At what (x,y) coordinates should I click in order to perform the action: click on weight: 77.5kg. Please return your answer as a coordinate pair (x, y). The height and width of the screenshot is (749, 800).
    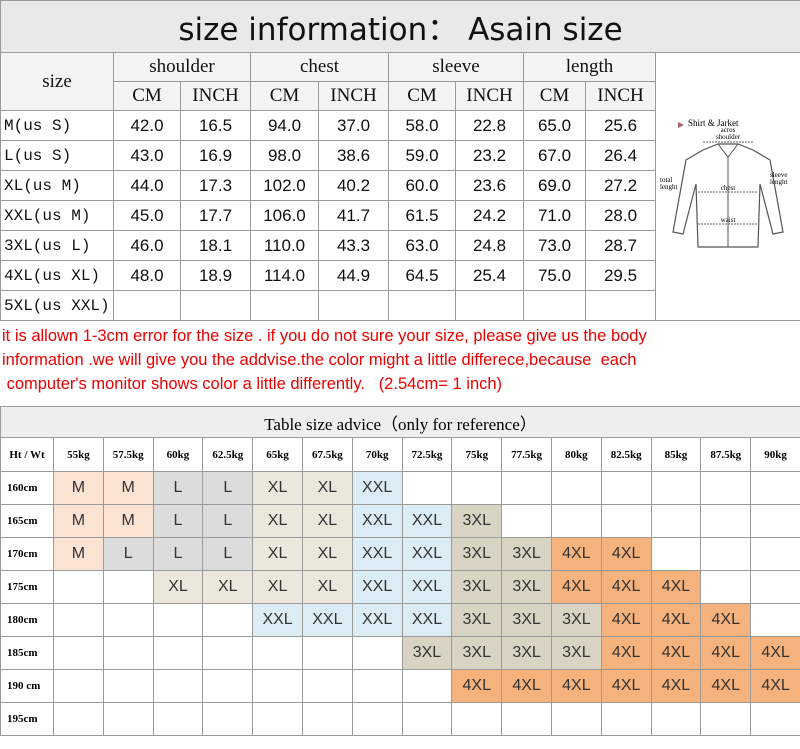
    Looking at the image, I should click on (526, 454).